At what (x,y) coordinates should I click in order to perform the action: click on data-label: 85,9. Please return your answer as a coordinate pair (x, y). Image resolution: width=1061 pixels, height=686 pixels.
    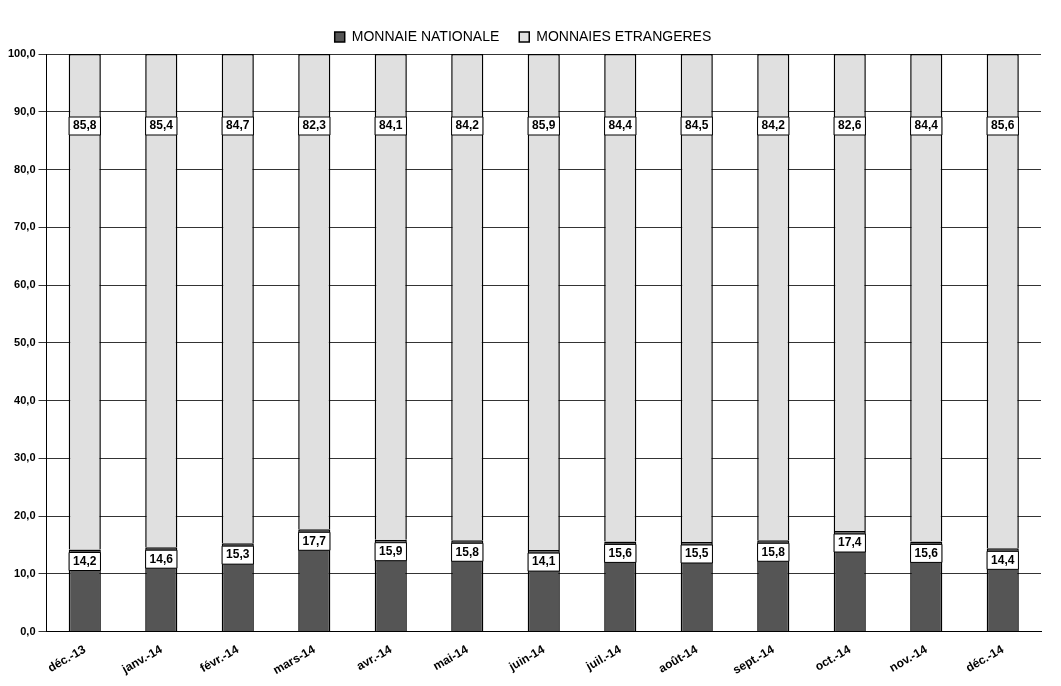
    Looking at the image, I should click on (544, 125).